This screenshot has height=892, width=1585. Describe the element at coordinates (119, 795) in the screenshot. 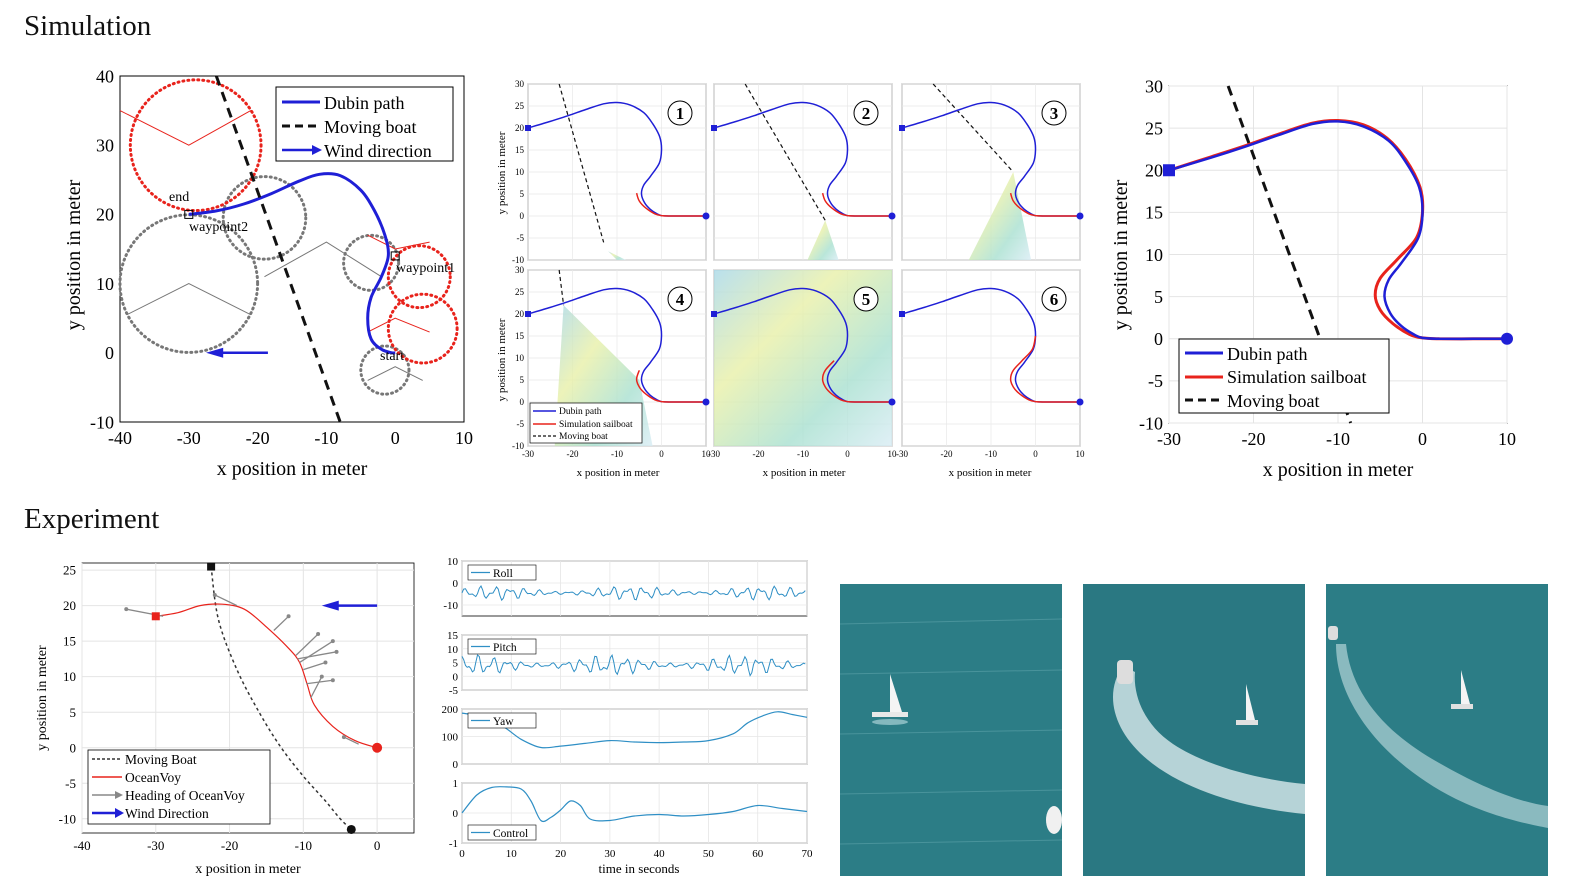

I see `legend-heading-arrowhead` at that location.